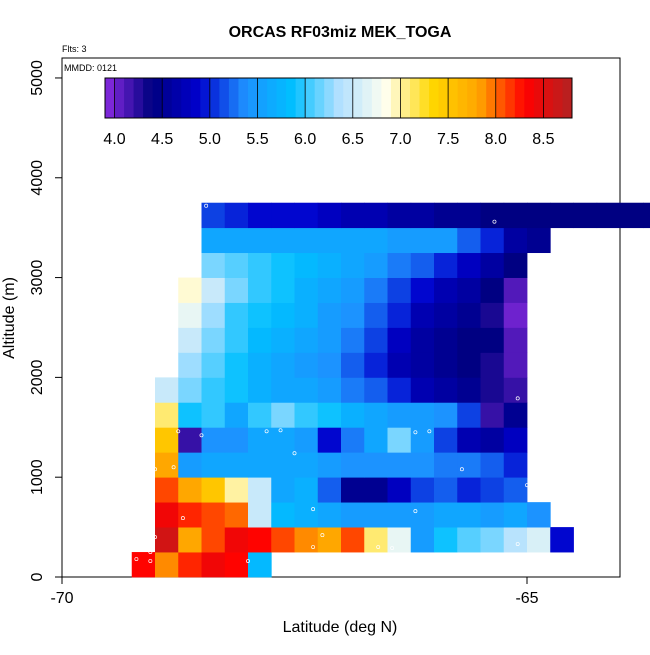 This screenshot has width=650, height=655. What do you see at coordinates (400, 139) in the screenshot?
I see `colorbar-tick-label: 7.0` at bounding box center [400, 139].